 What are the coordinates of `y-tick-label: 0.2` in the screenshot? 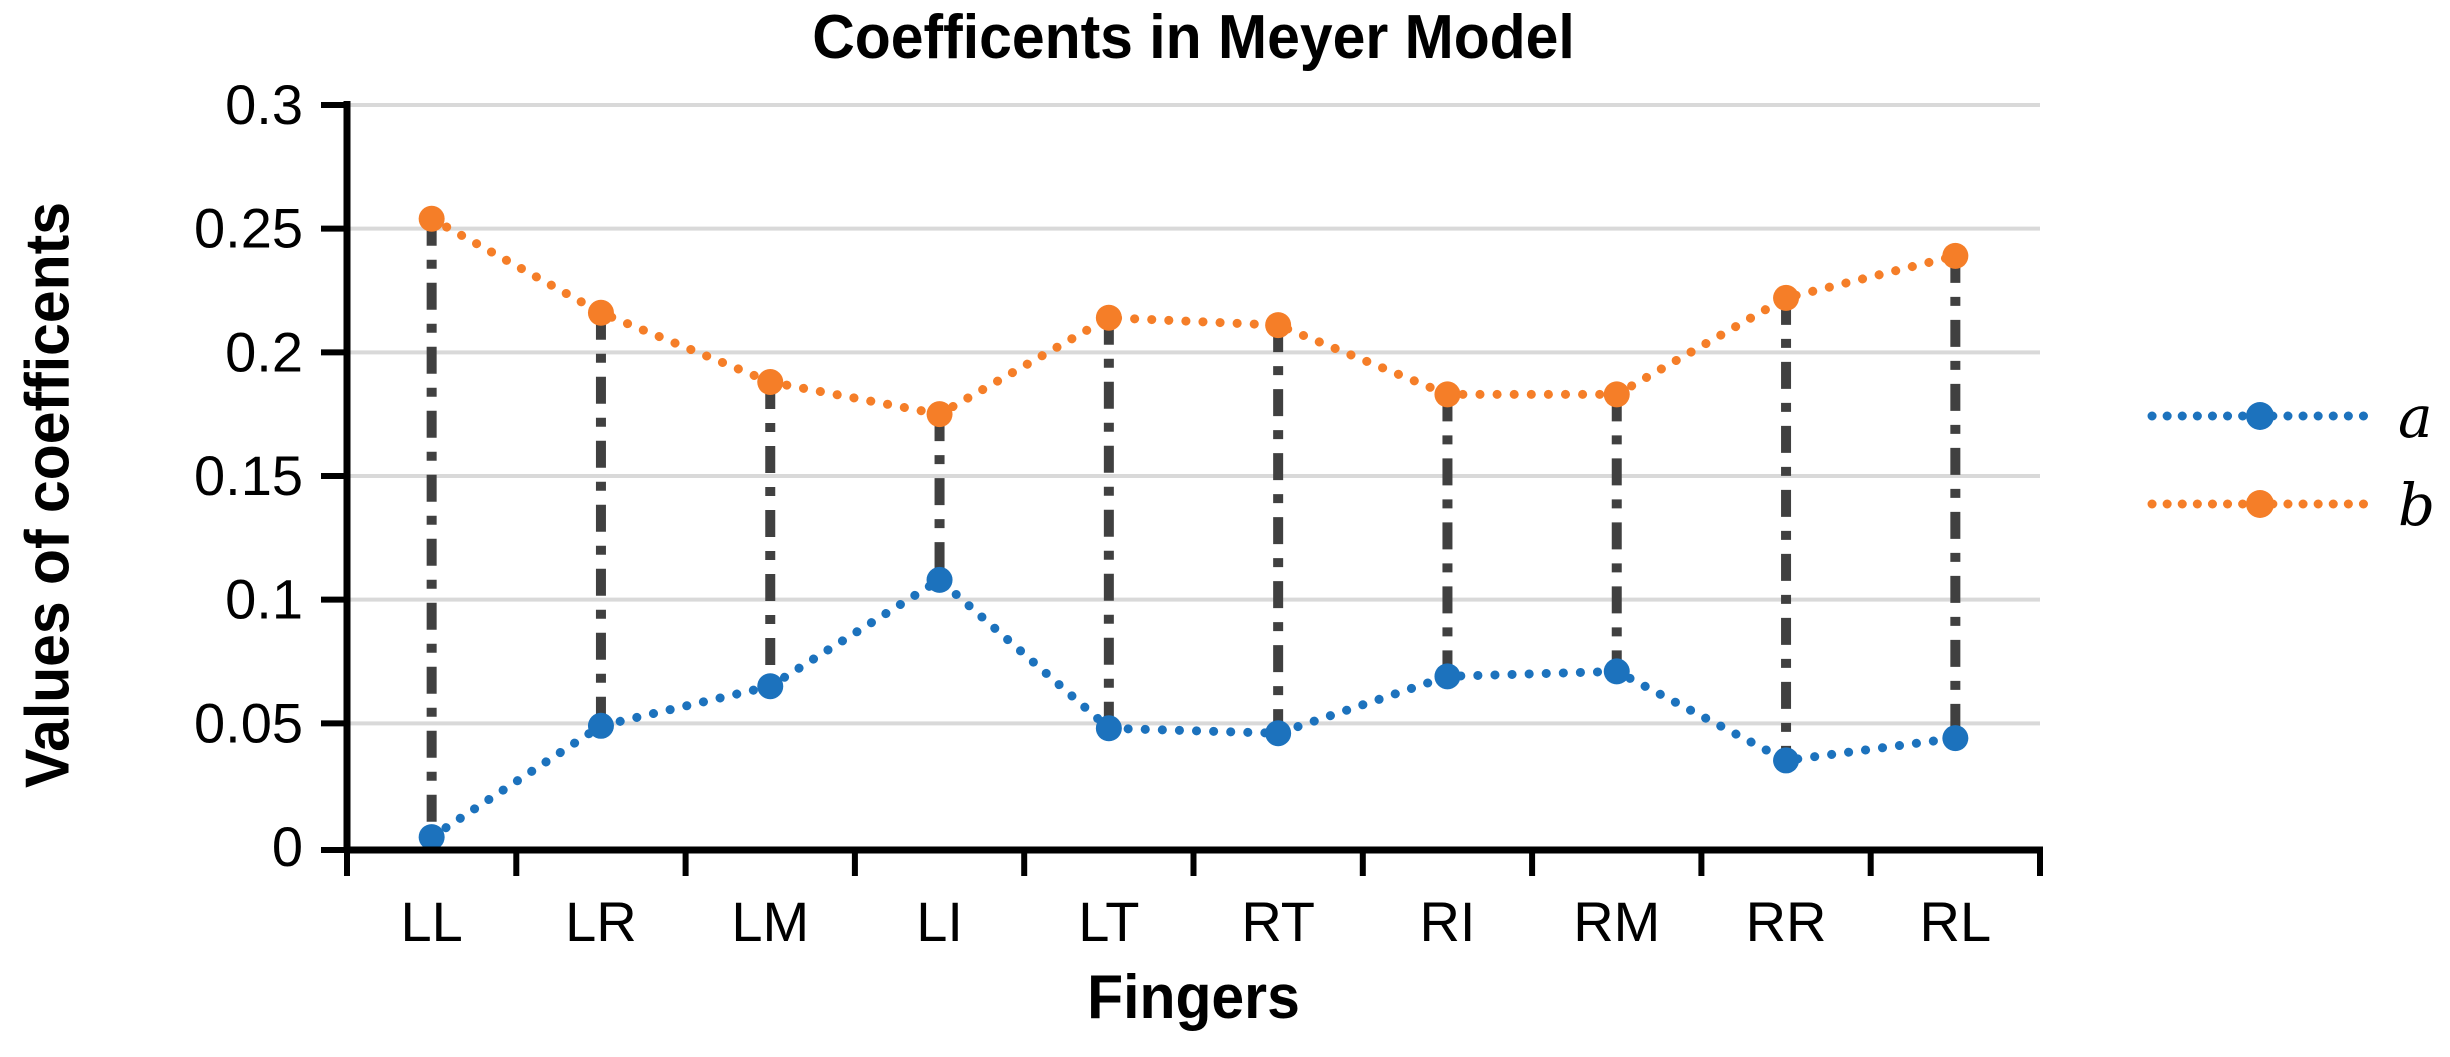 It's located at (264, 351).